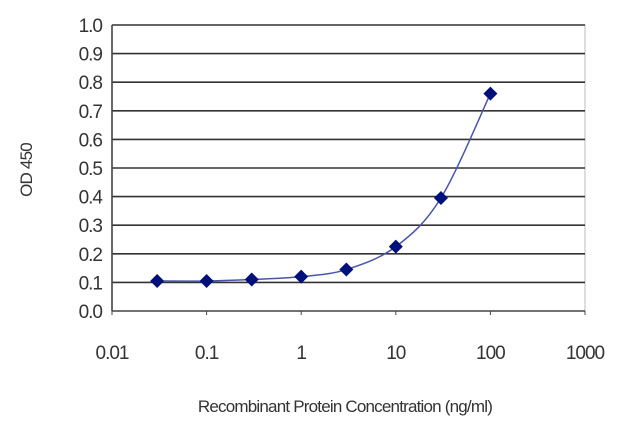 The height and width of the screenshot is (427, 640). I want to click on y-tick-label: 0.8, so click(91, 83).